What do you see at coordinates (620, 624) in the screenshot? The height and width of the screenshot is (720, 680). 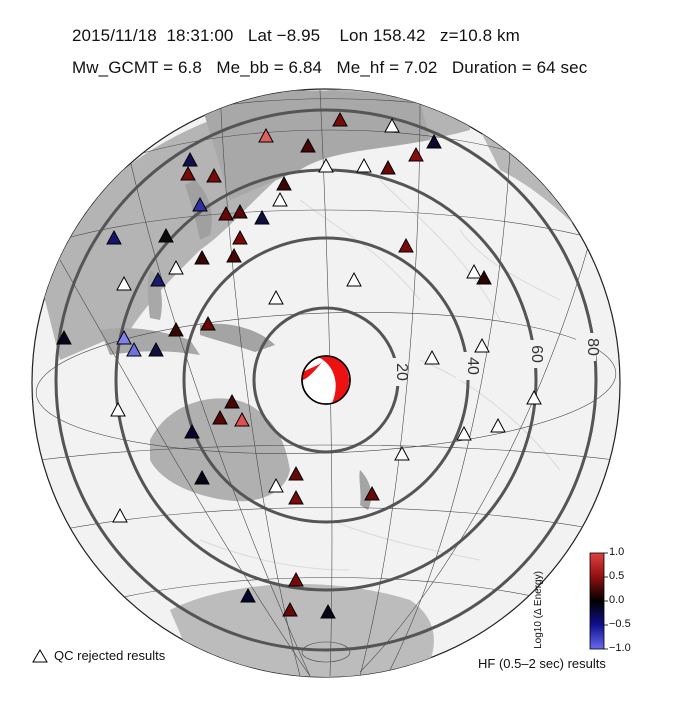 I see `colorbar-tick: −0.5` at bounding box center [620, 624].